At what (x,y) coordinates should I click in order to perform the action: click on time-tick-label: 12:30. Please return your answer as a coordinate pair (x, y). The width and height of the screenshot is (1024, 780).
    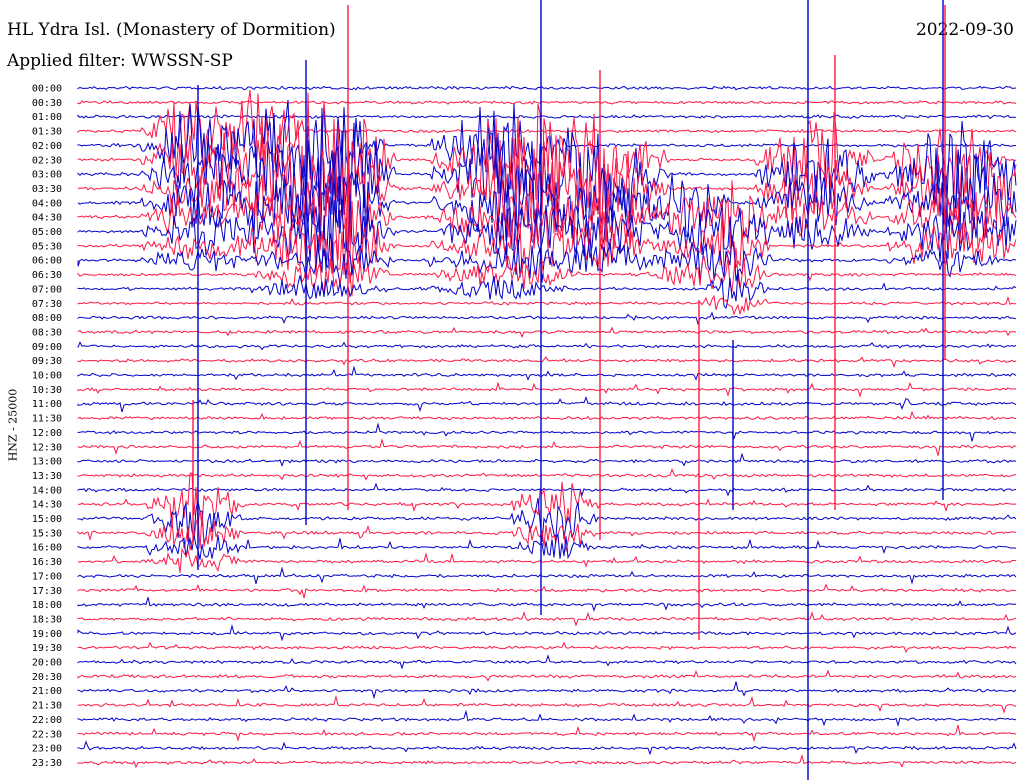
    Looking at the image, I should click on (47, 447).